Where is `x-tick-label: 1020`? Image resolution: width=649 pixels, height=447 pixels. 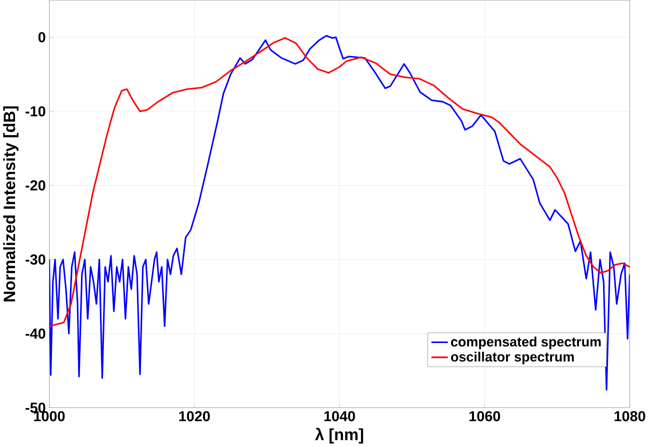
x-tick-label: 1020 is located at coordinates (194, 416).